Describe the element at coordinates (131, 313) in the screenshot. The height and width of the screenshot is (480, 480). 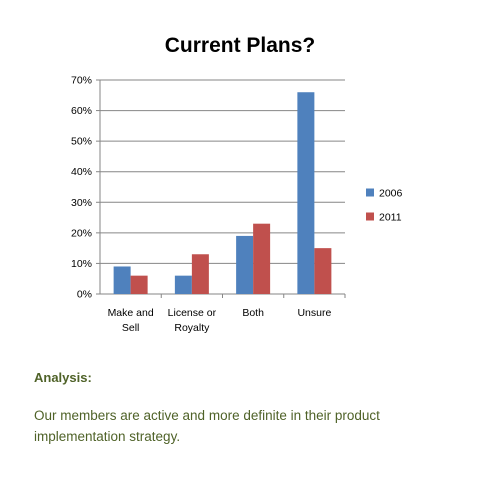
I see `x-category-label: Make and` at that location.